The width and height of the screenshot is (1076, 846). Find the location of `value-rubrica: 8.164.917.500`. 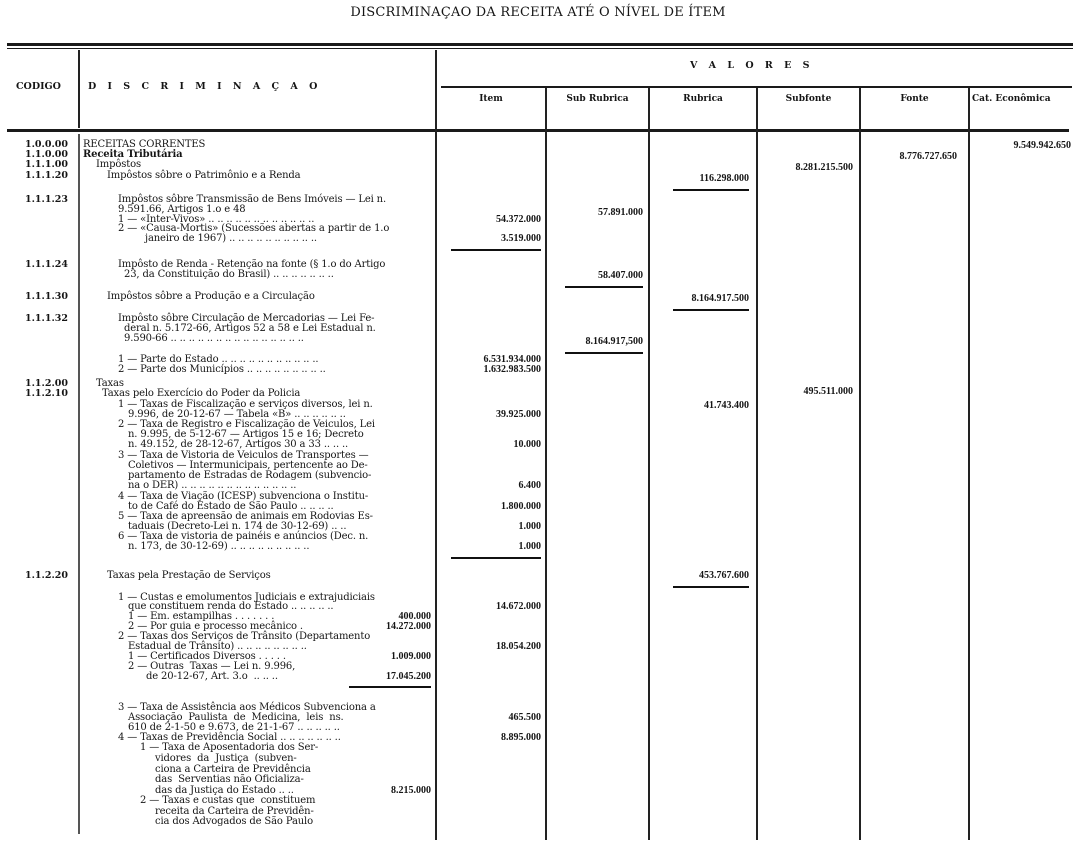

value-rubrica: 8.164.917.500 is located at coordinates (720, 298).